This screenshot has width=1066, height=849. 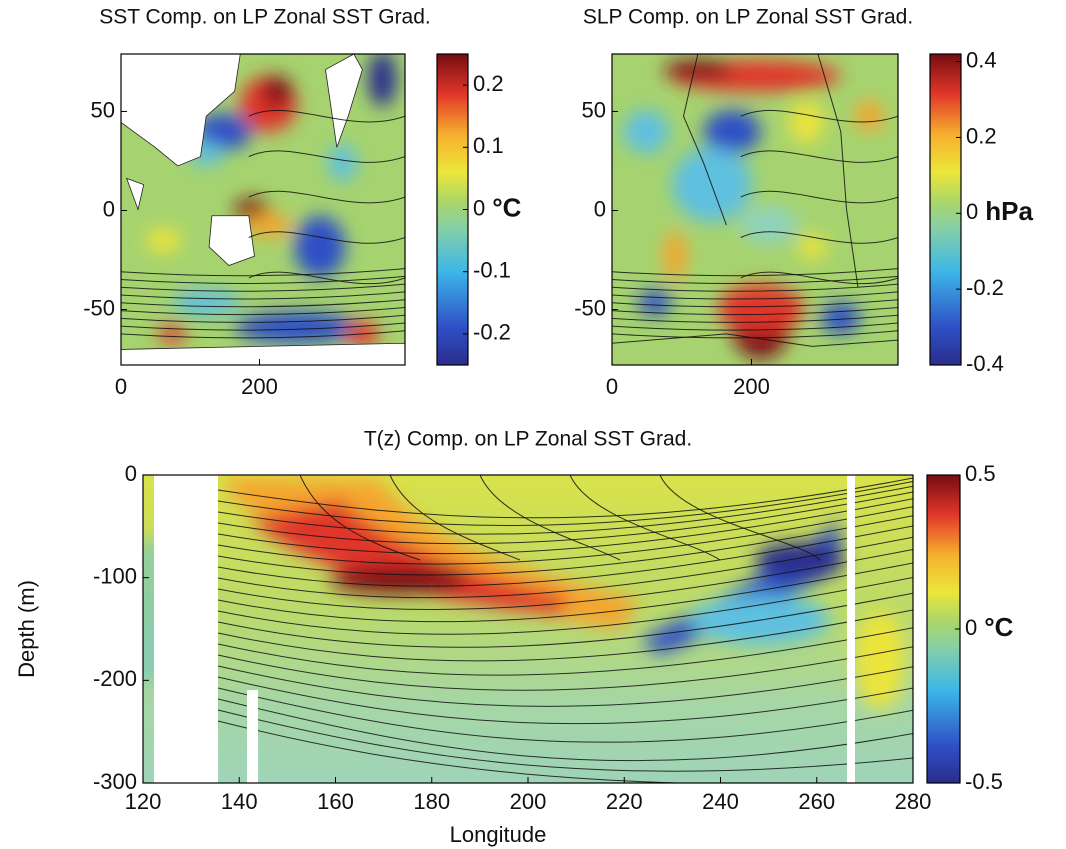 I want to click on x-tick-label: 220, so click(x=624, y=801).